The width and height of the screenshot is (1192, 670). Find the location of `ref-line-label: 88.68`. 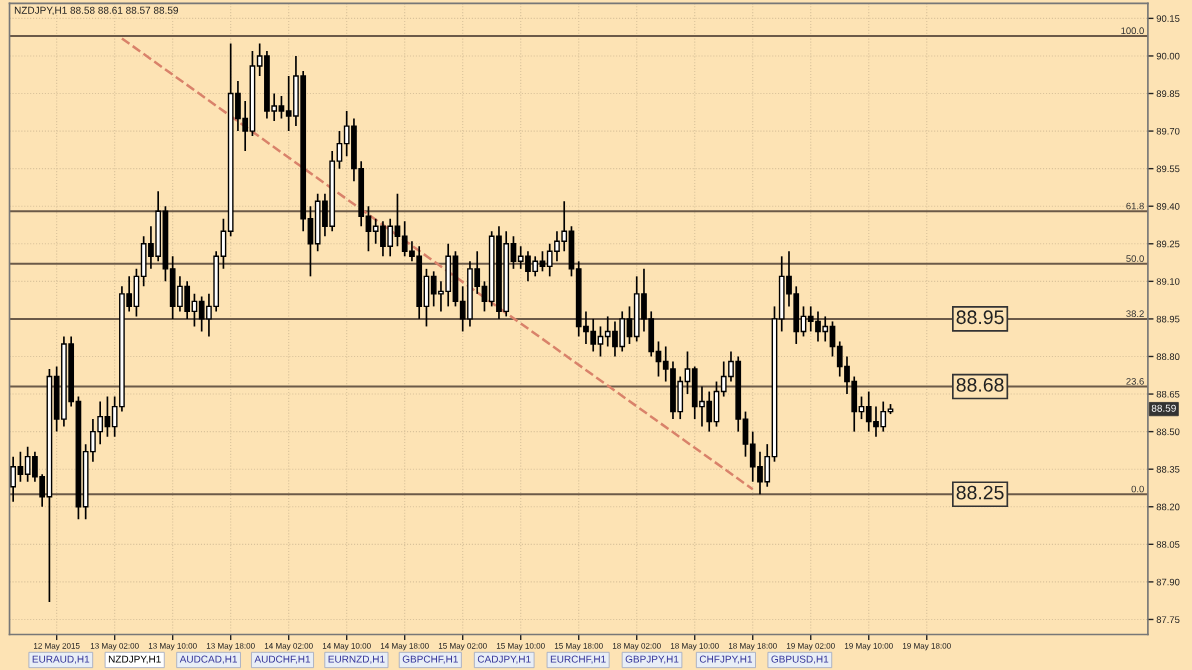

ref-line-label: 88.68 is located at coordinates (980, 384).